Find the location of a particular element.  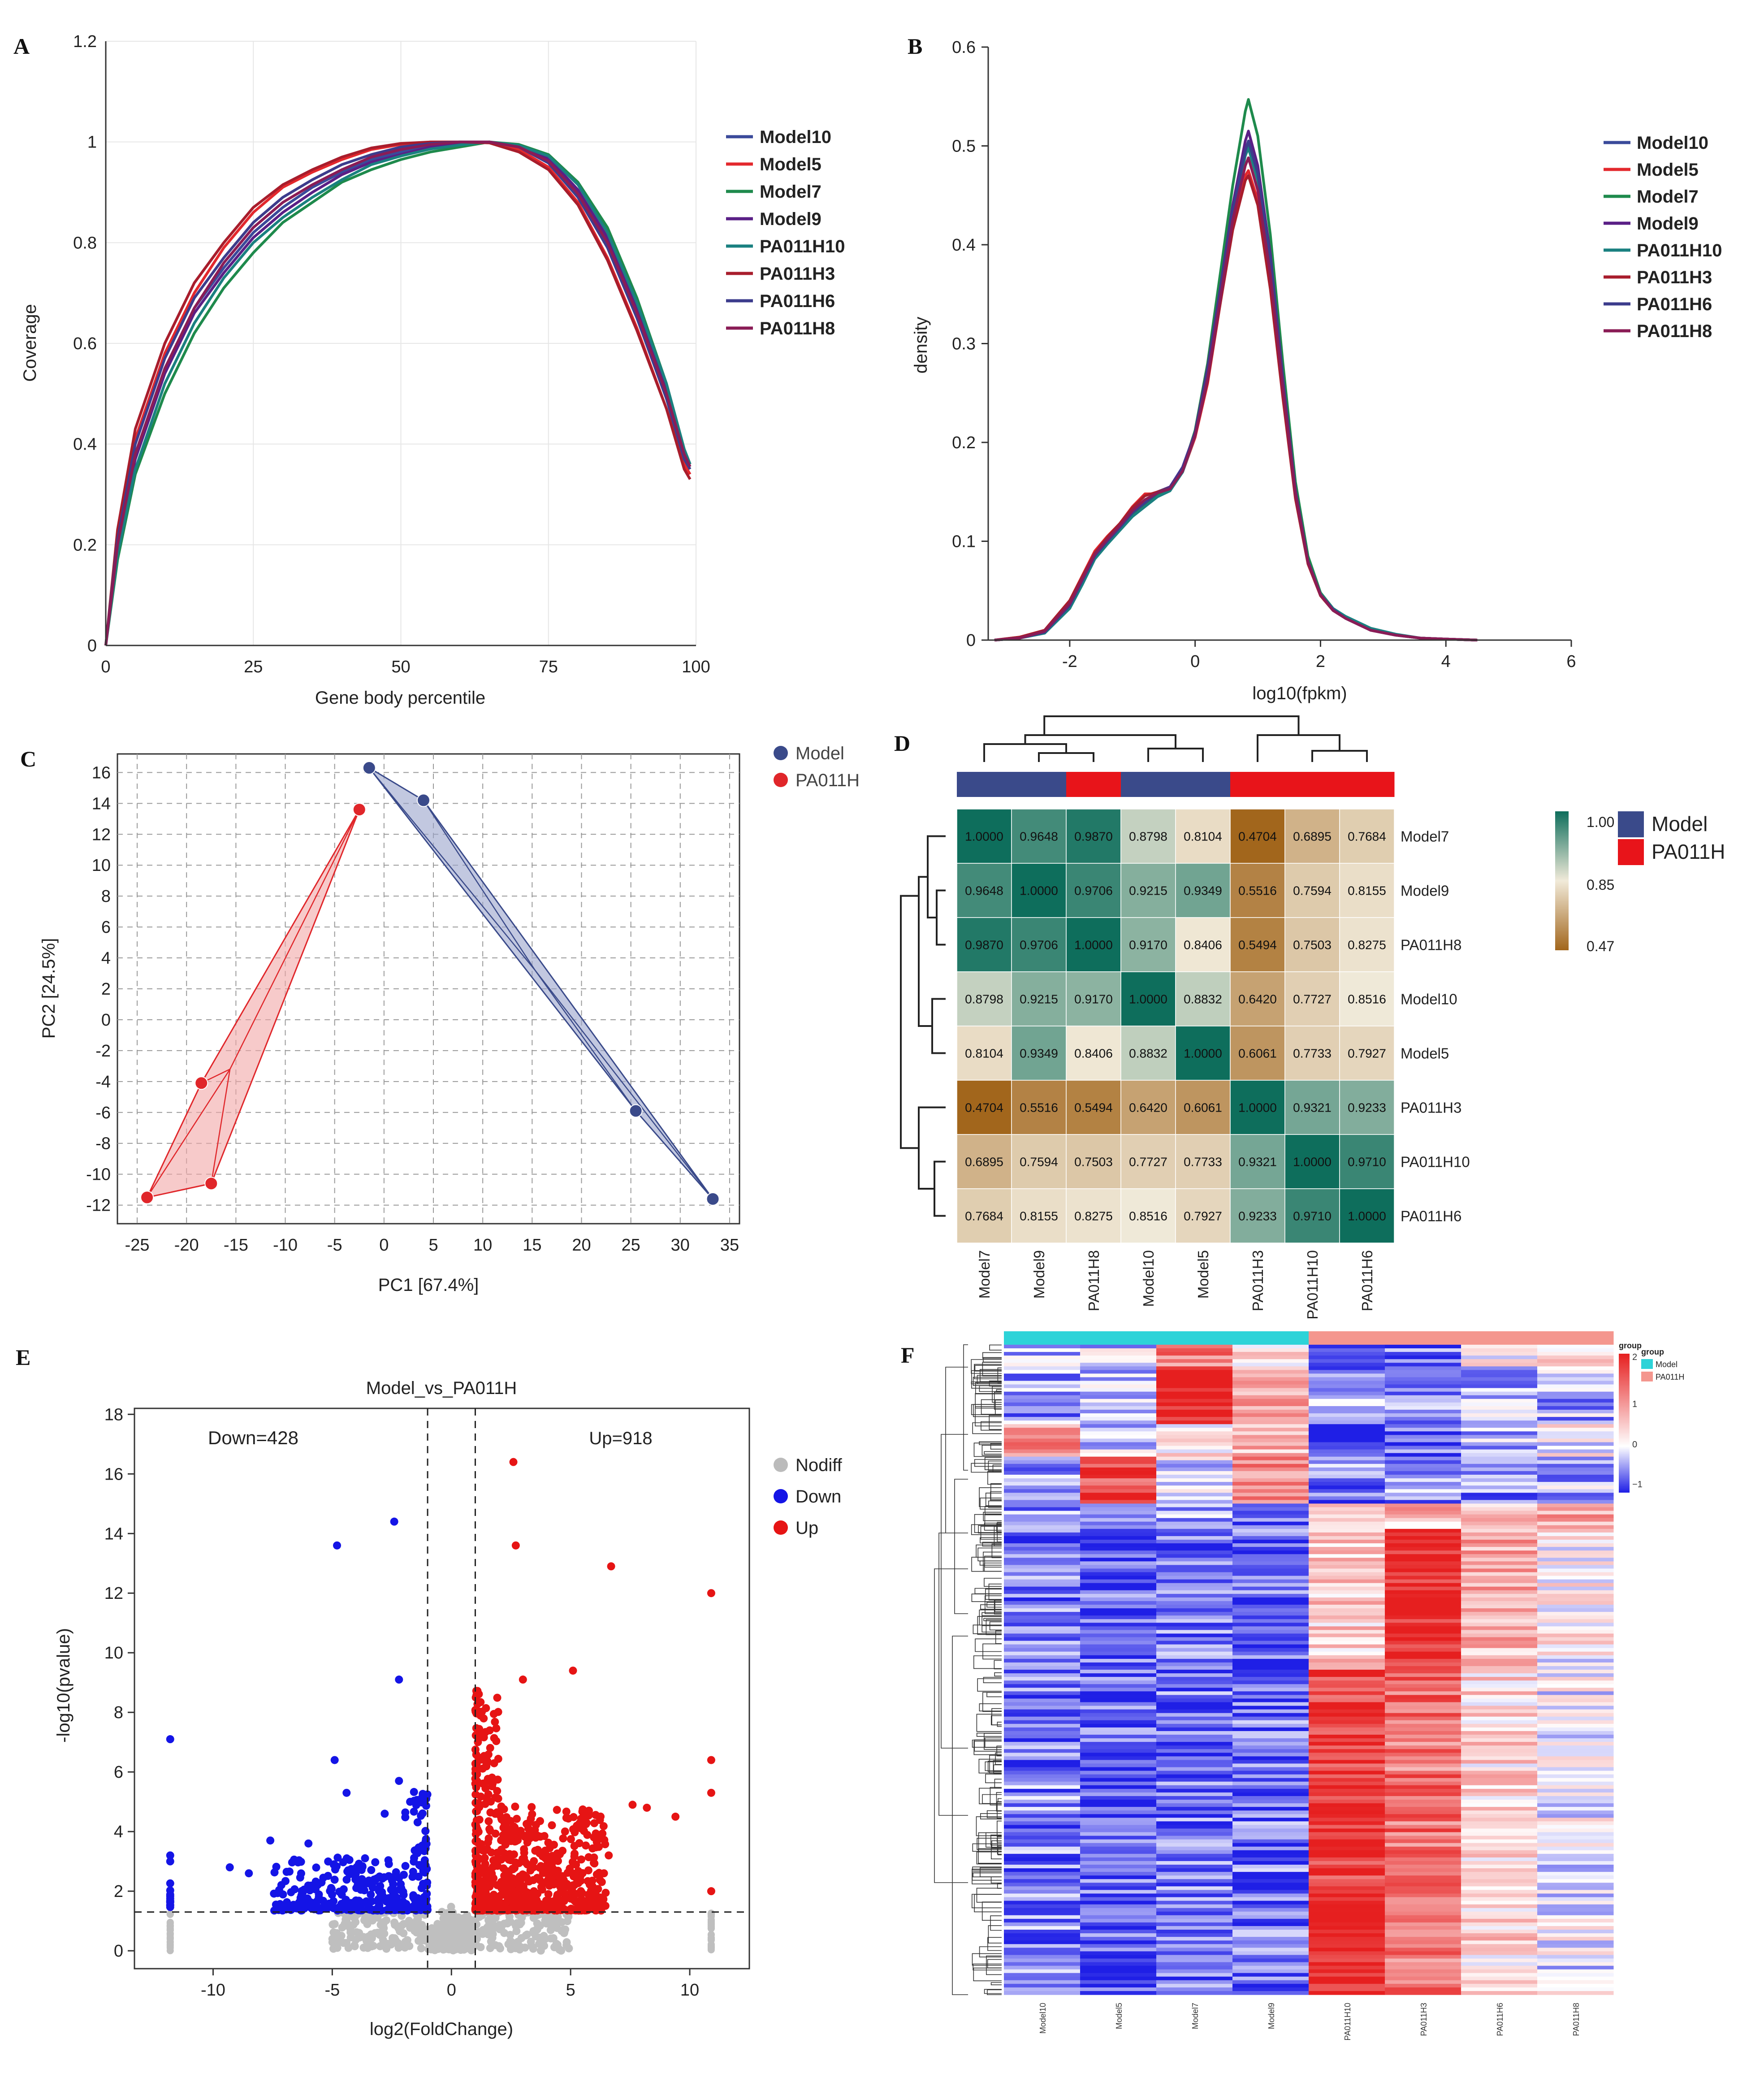

f-row-dendrogram is located at coordinates (968, 1669).